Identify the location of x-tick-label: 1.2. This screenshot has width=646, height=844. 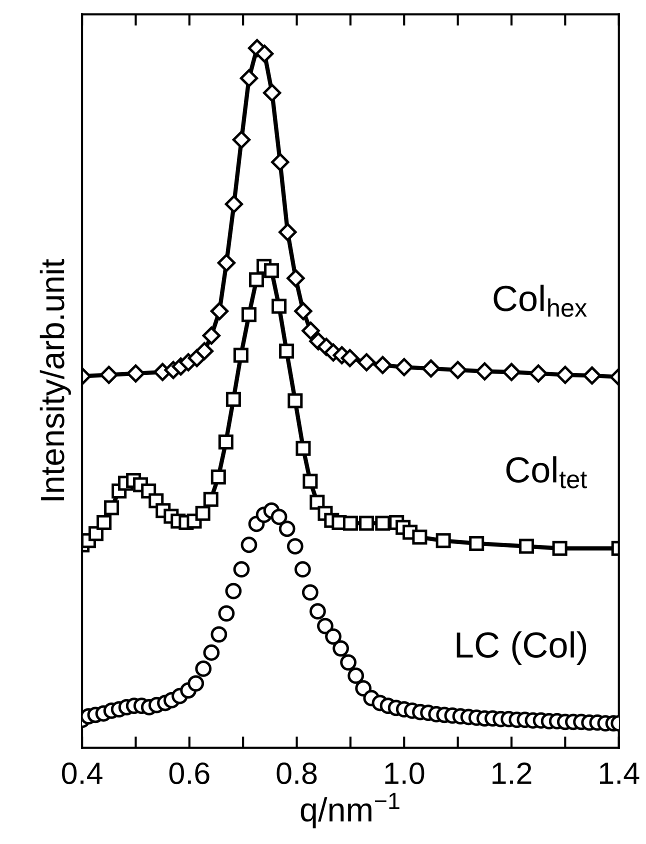
(512, 773).